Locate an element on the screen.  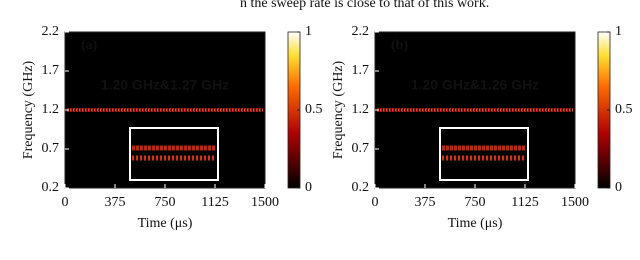
panel-label: (b) is located at coordinates (399, 45).